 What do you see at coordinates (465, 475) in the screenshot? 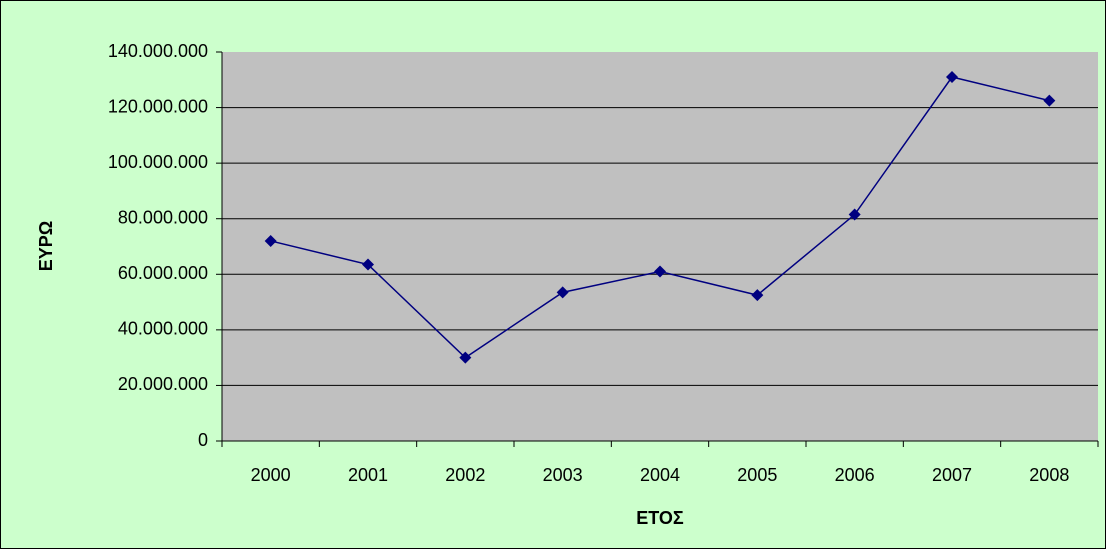
I see `x-tick-label: 2002` at bounding box center [465, 475].